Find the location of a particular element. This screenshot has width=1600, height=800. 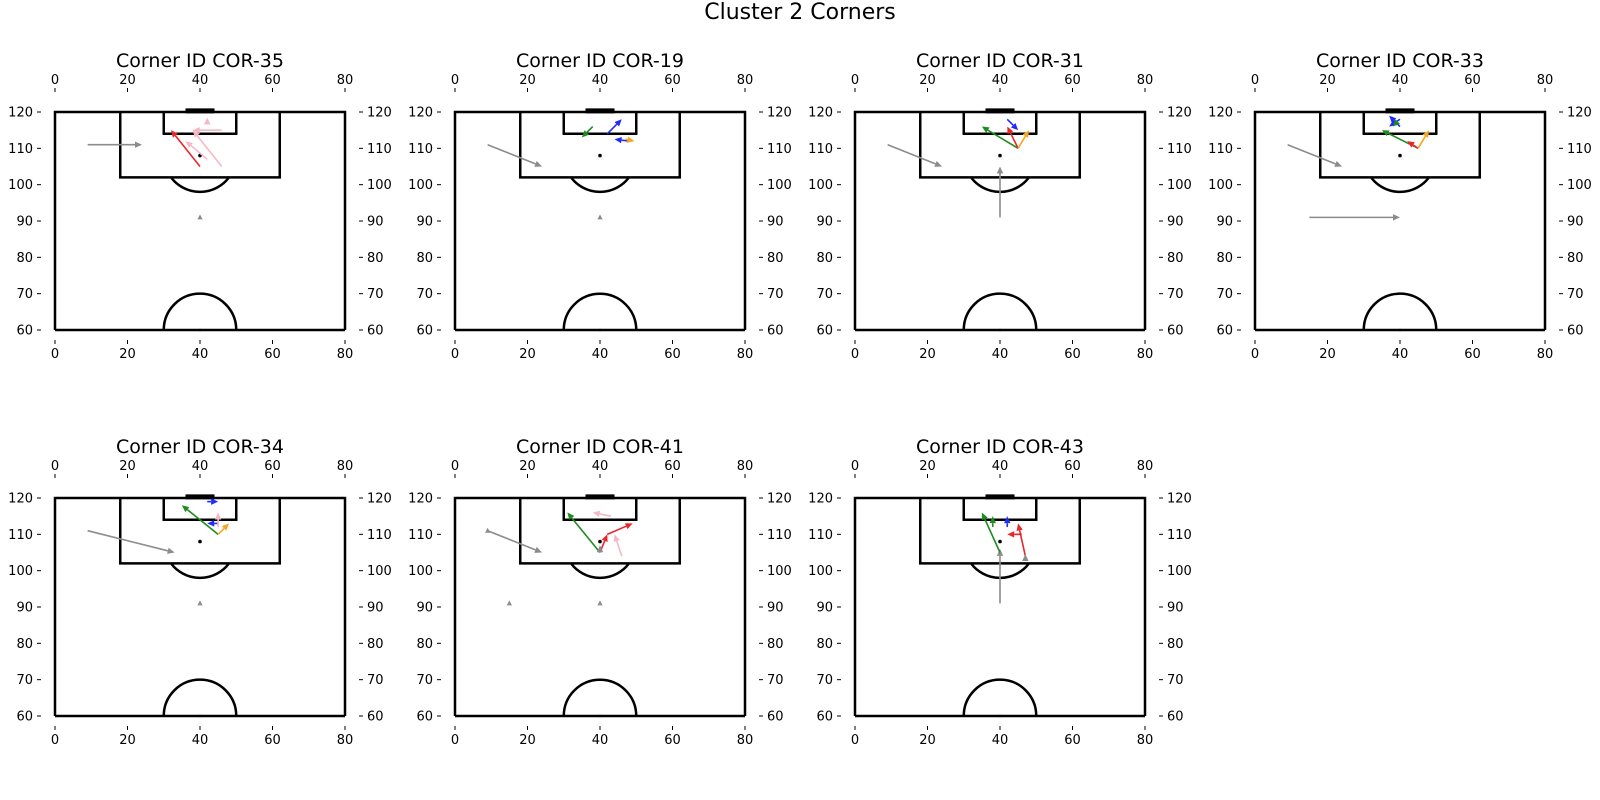

movement-arrow-pink is located at coordinates (602, 514).